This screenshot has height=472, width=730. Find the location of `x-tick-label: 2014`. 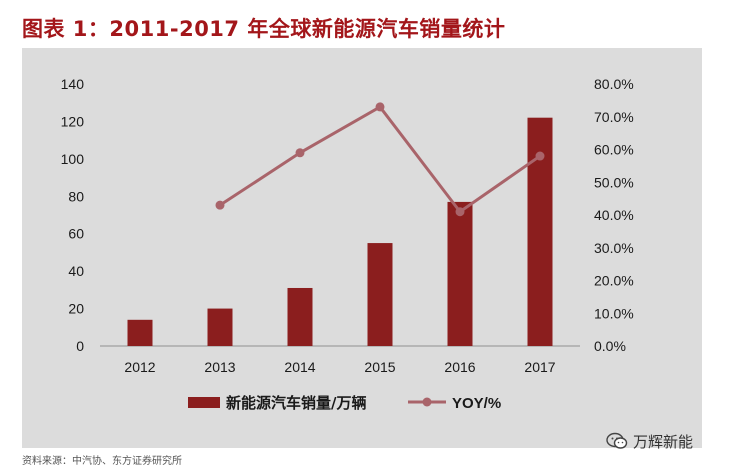

x-tick-label: 2014 is located at coordinates (299, 367).